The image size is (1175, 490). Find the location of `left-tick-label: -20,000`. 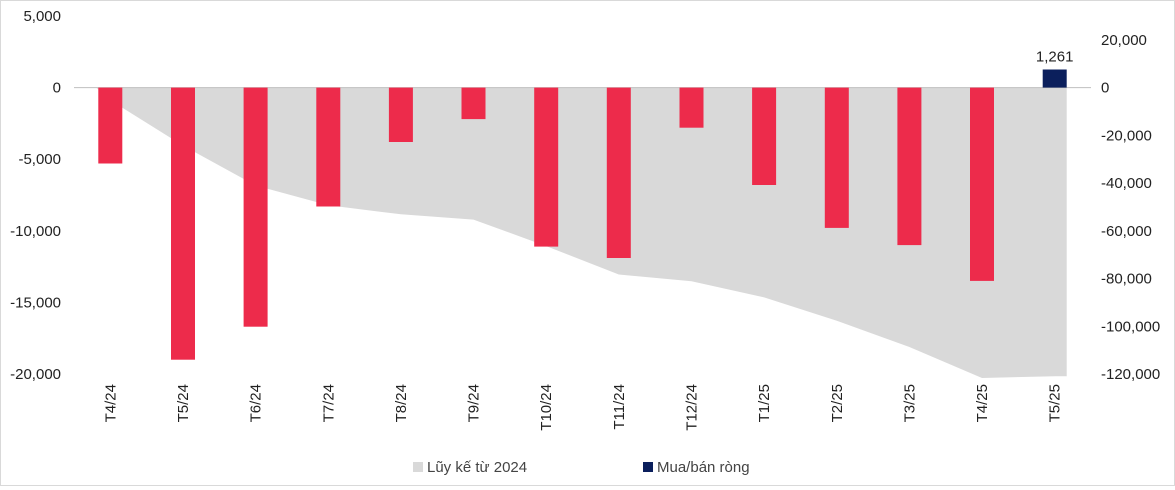

left-tick-label: -20,000 is located at coordinates (35, 374).